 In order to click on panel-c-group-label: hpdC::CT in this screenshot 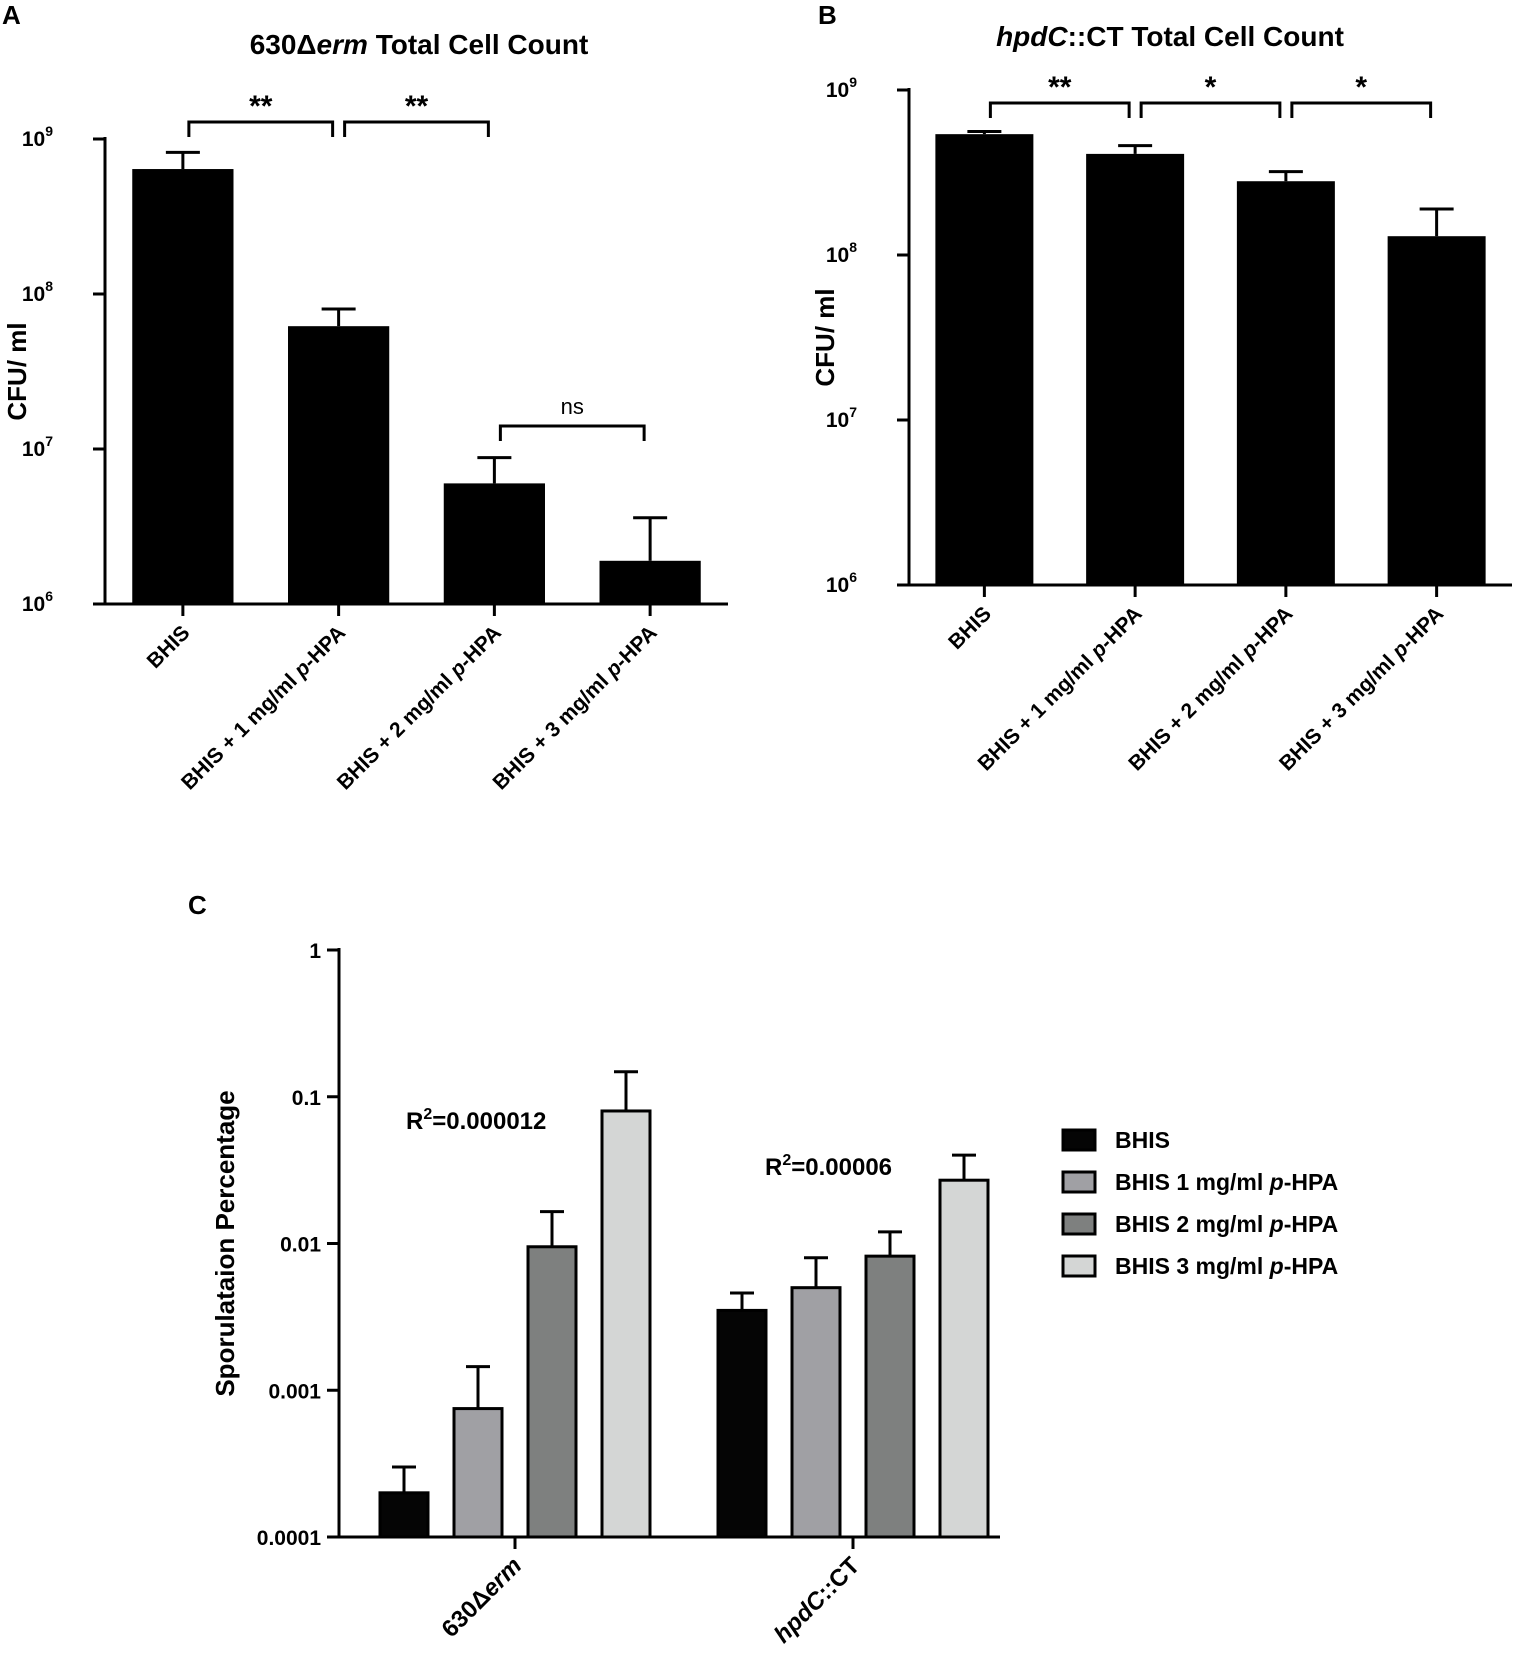, I will do `click(817, 1600)`.